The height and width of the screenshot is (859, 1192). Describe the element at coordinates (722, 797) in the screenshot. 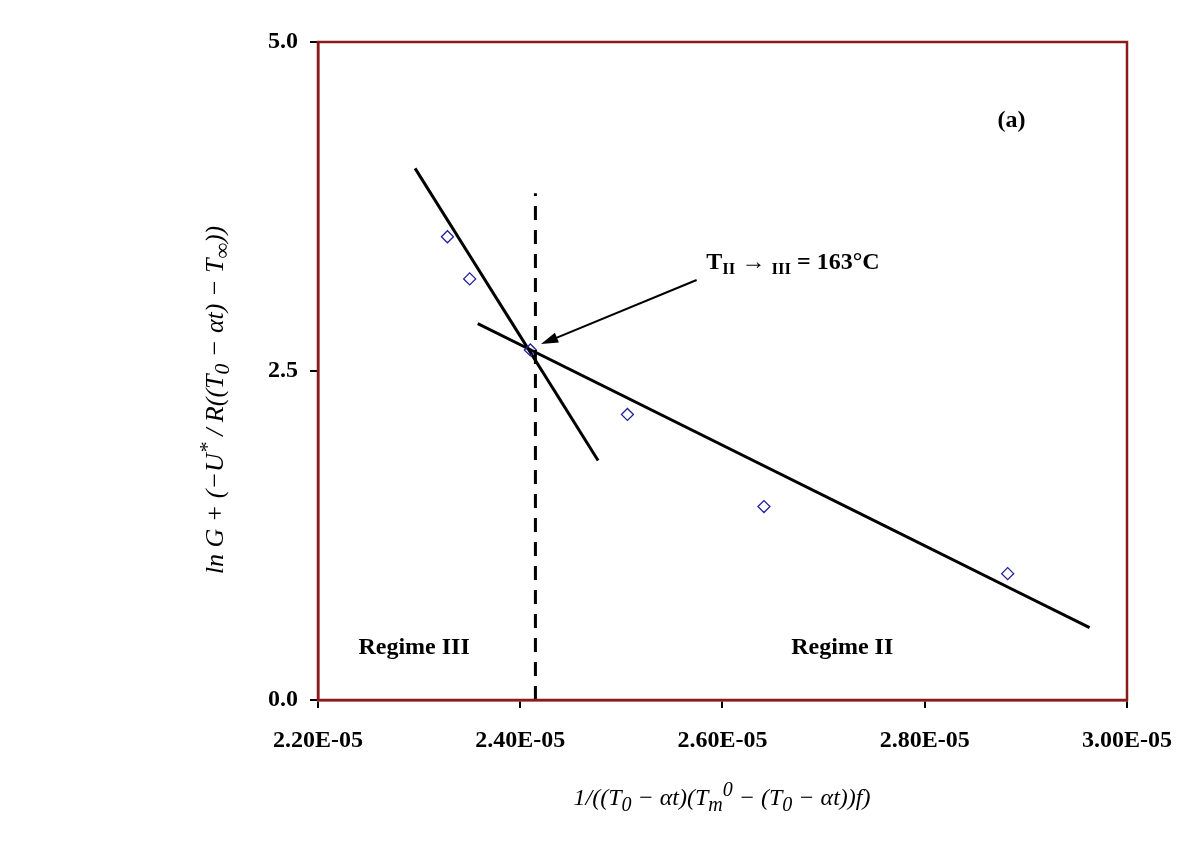

I see `x-axis-title: 1/((T$_{0}$ − αt)(T$_{m}$$^{0}$ − (T$_{0}$ − αt))f)` at that location.